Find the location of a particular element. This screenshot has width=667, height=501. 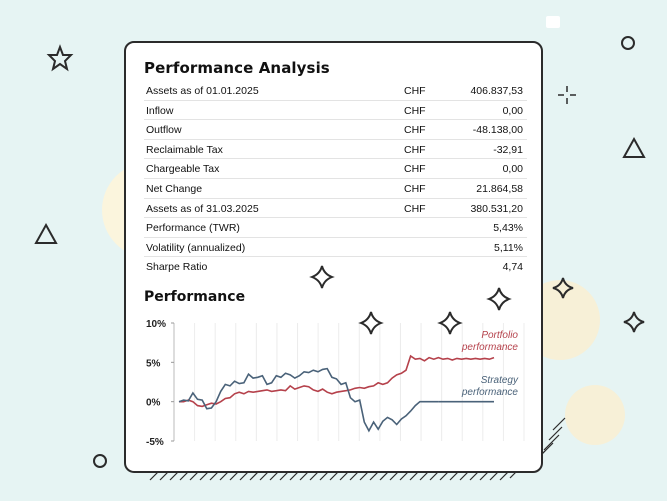

row-label: Outflow is located at coordinates (164, 130).